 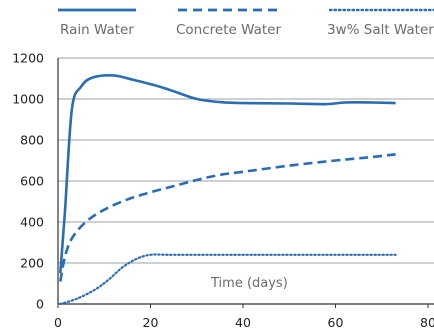 I want to click on x-axis-label: Time (days), so click(x=249, y=283).